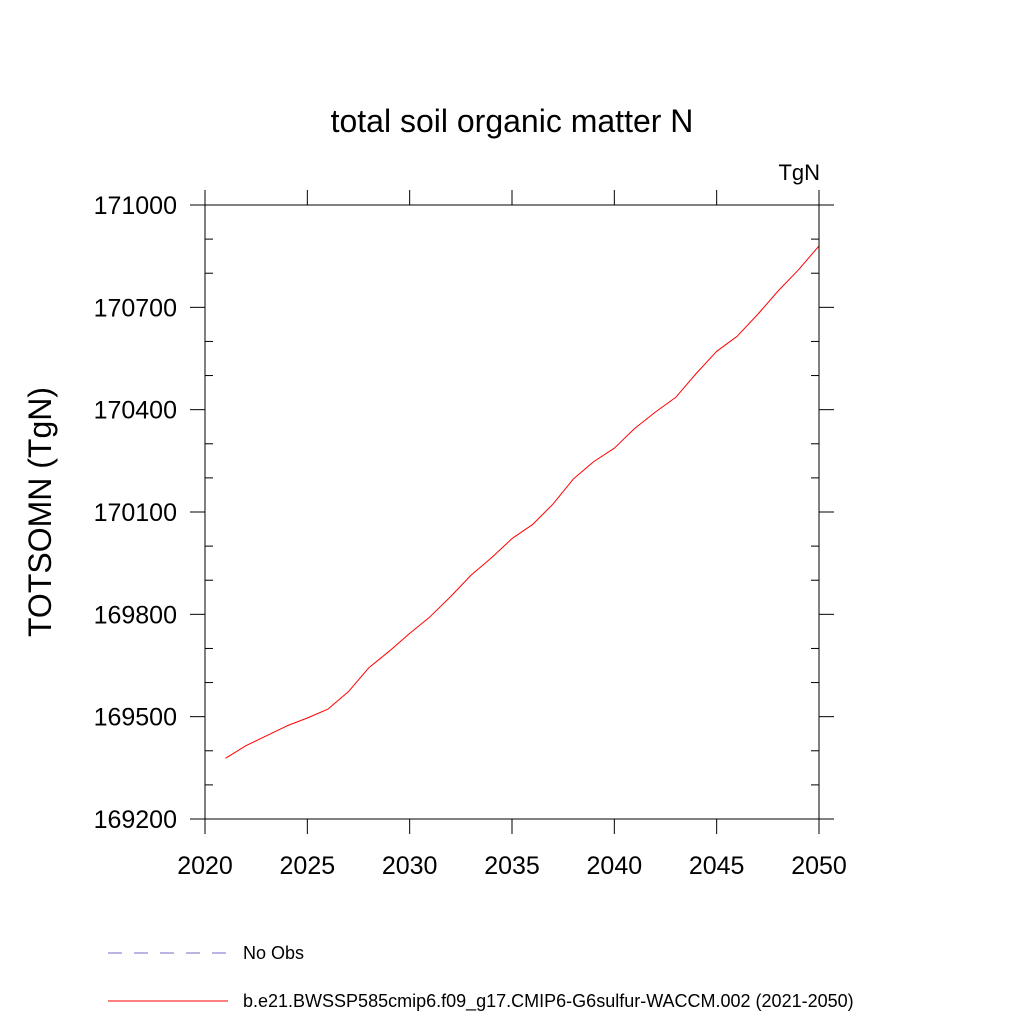 This screenshot has width=1024, height=1024. Describe the element at coordinates (717, 866) in the screenshot. I see `x-tick-label: 2045` at that location.